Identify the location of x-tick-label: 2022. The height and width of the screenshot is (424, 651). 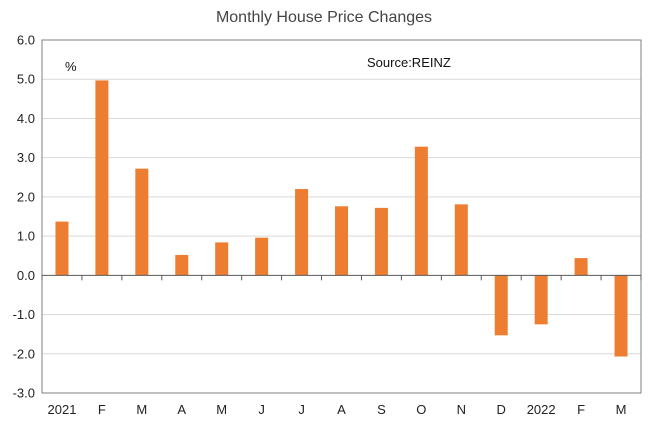
(541, 409).